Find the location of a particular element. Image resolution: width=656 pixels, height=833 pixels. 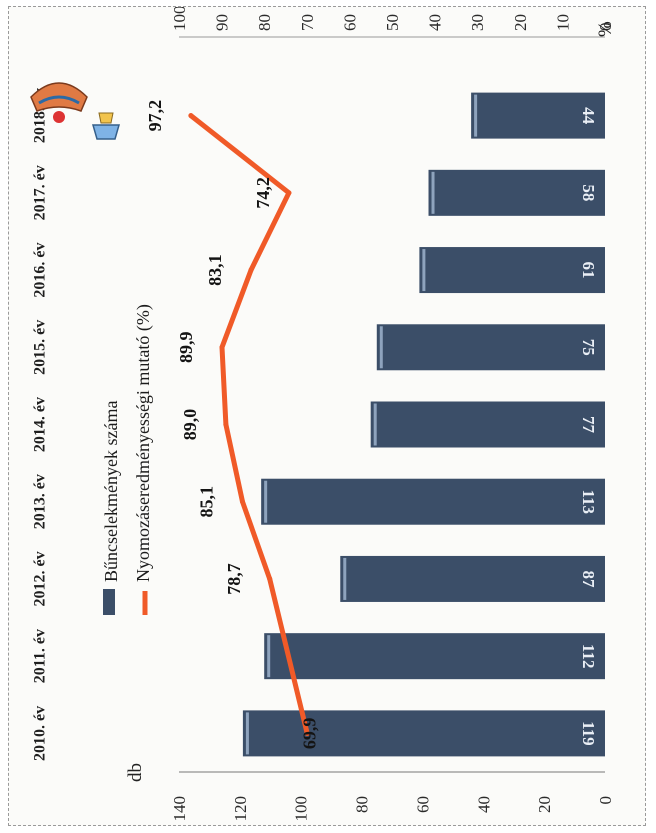

category-label: 2015. év is located at coordinates (40, 347).